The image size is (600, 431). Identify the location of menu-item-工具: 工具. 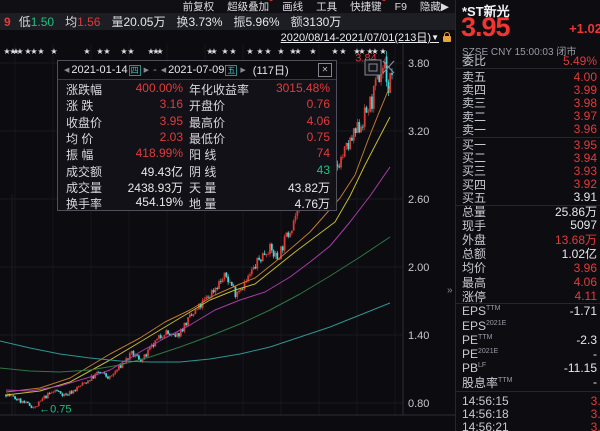
(327, 7).